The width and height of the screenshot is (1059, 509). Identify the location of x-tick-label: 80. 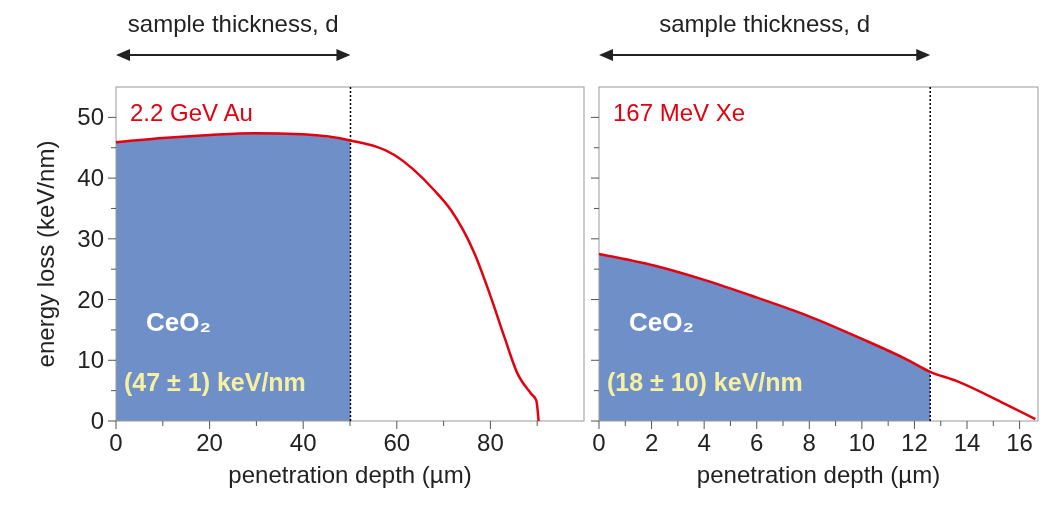
(490, 442).